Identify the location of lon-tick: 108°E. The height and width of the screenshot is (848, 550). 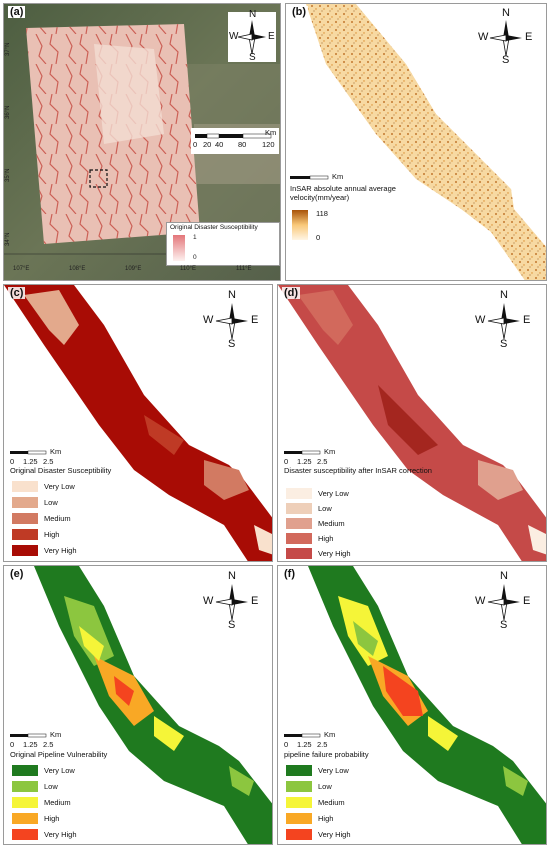
(77, 269).